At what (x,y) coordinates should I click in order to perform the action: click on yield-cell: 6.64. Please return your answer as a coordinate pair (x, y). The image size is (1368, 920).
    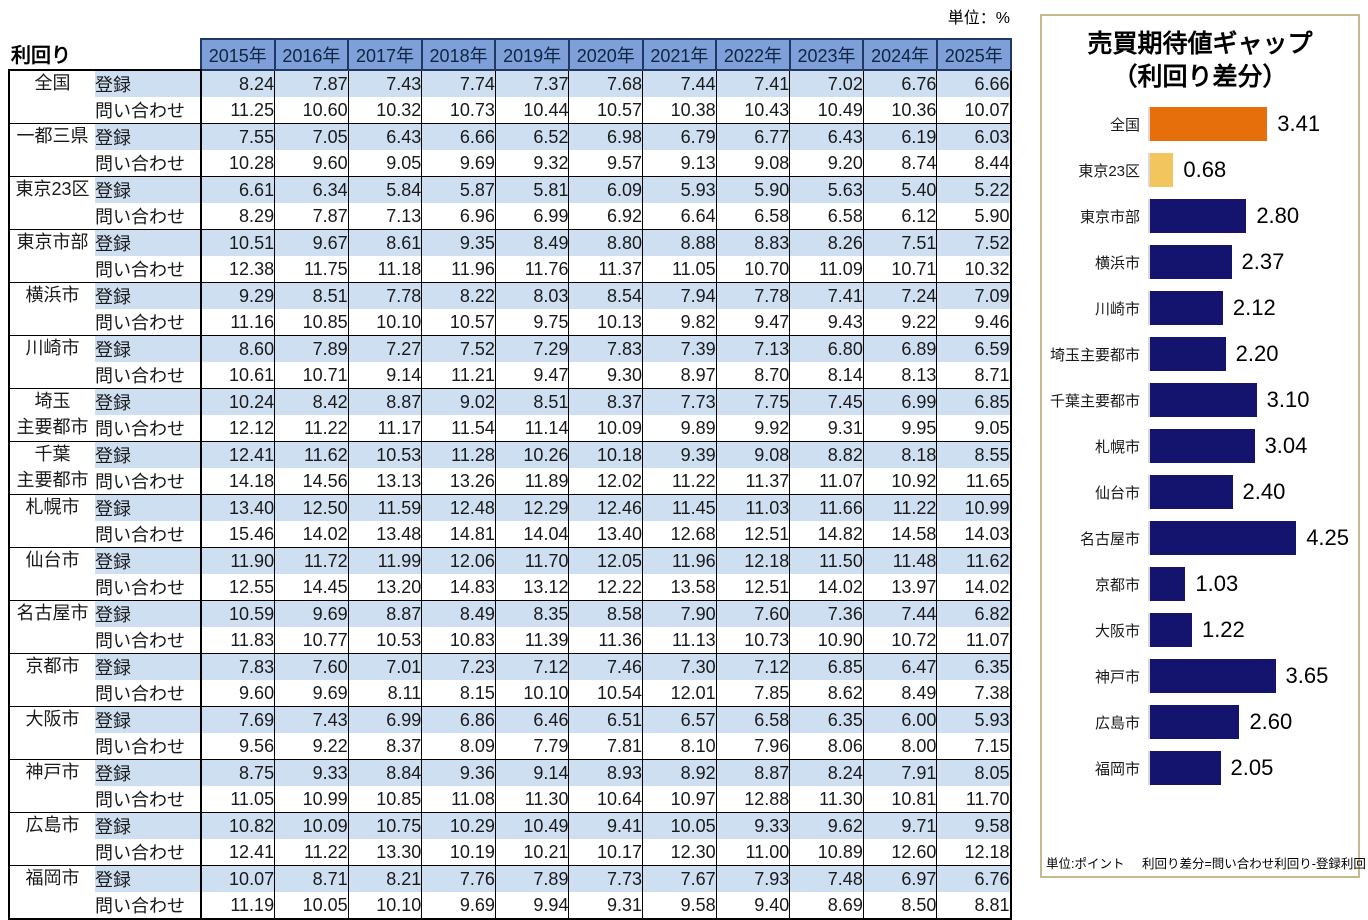
    Looking at the image, I should click on (679, 216).